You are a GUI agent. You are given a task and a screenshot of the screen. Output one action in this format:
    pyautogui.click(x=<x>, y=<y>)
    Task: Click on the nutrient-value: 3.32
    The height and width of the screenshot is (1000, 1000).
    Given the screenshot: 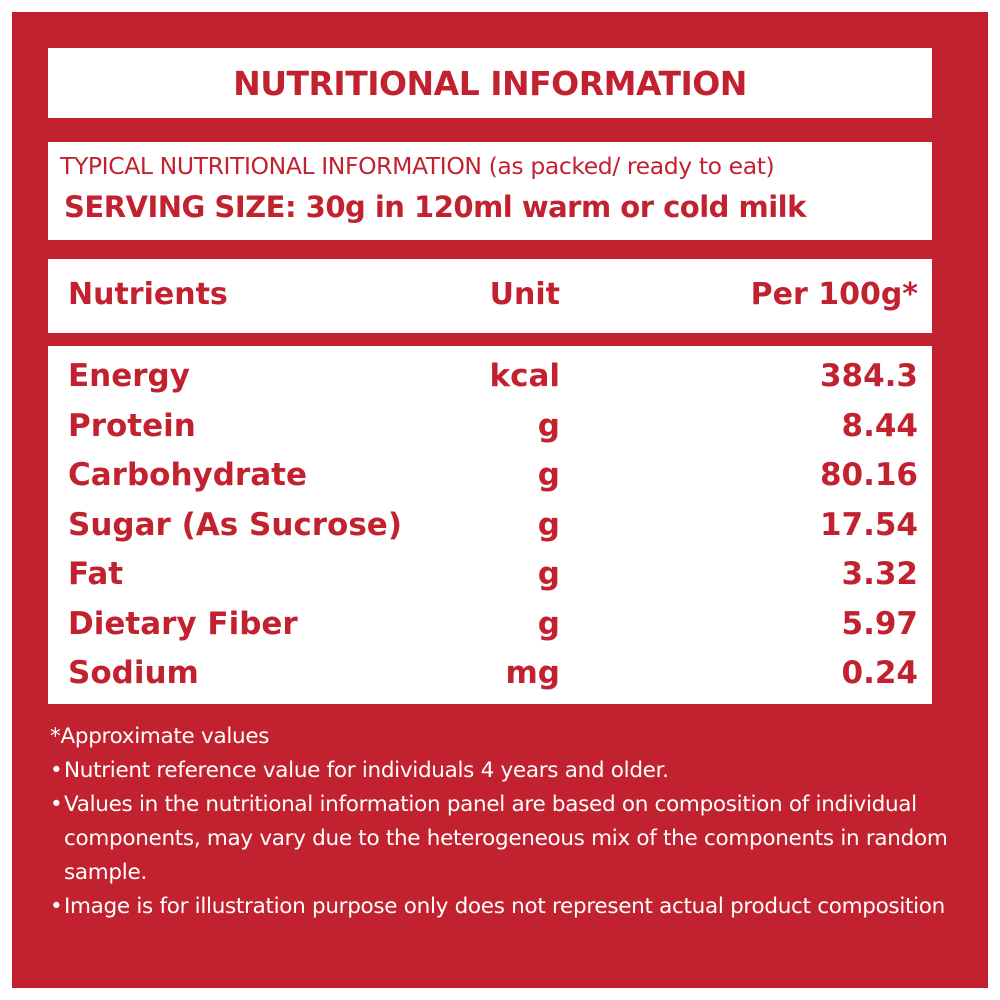 What is the action you would take?
    pyautogui.click(x=880, y=574)
    